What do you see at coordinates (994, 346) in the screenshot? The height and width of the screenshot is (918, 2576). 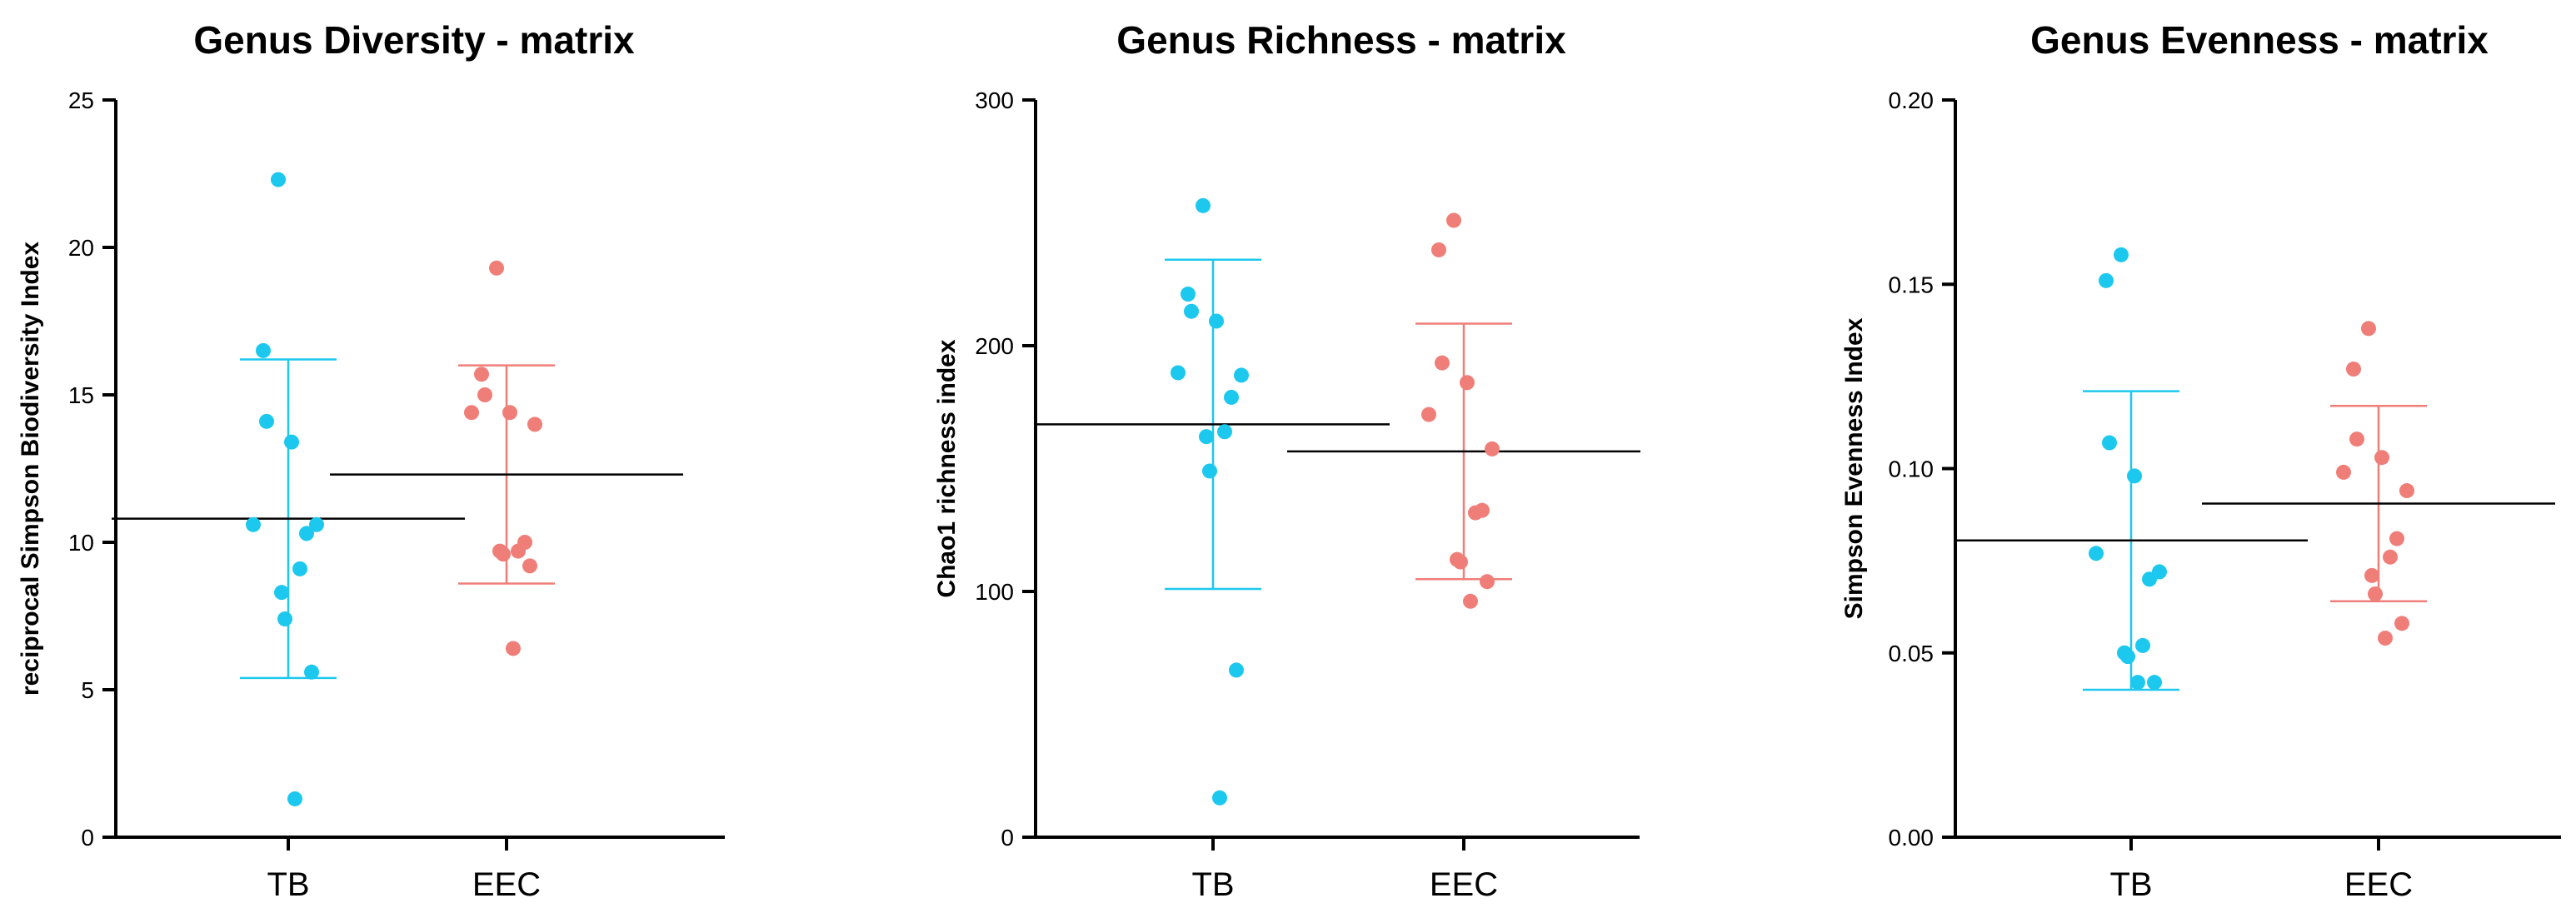 I see `y-tick-label: 200` at bounding box center [994, 346].